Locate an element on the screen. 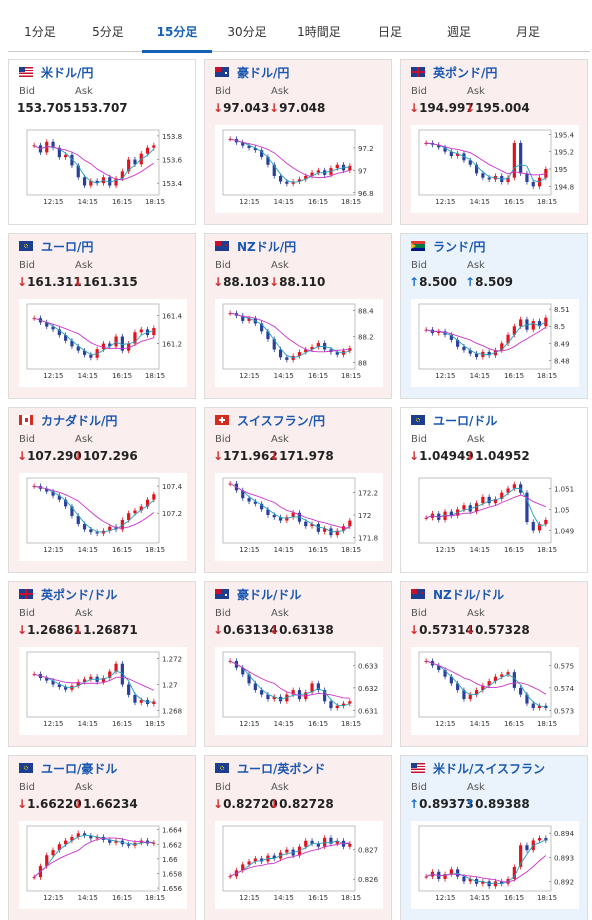  bid-value: 8.500 is located at coordinates (438, 282).